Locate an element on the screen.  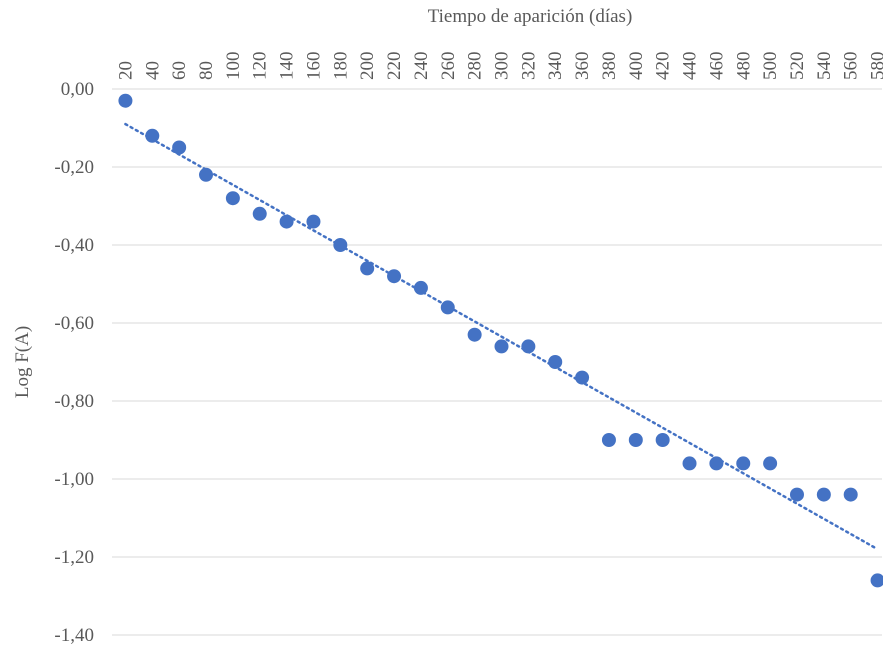
x-tick-label: 40 is located at coordinates (152, 70).